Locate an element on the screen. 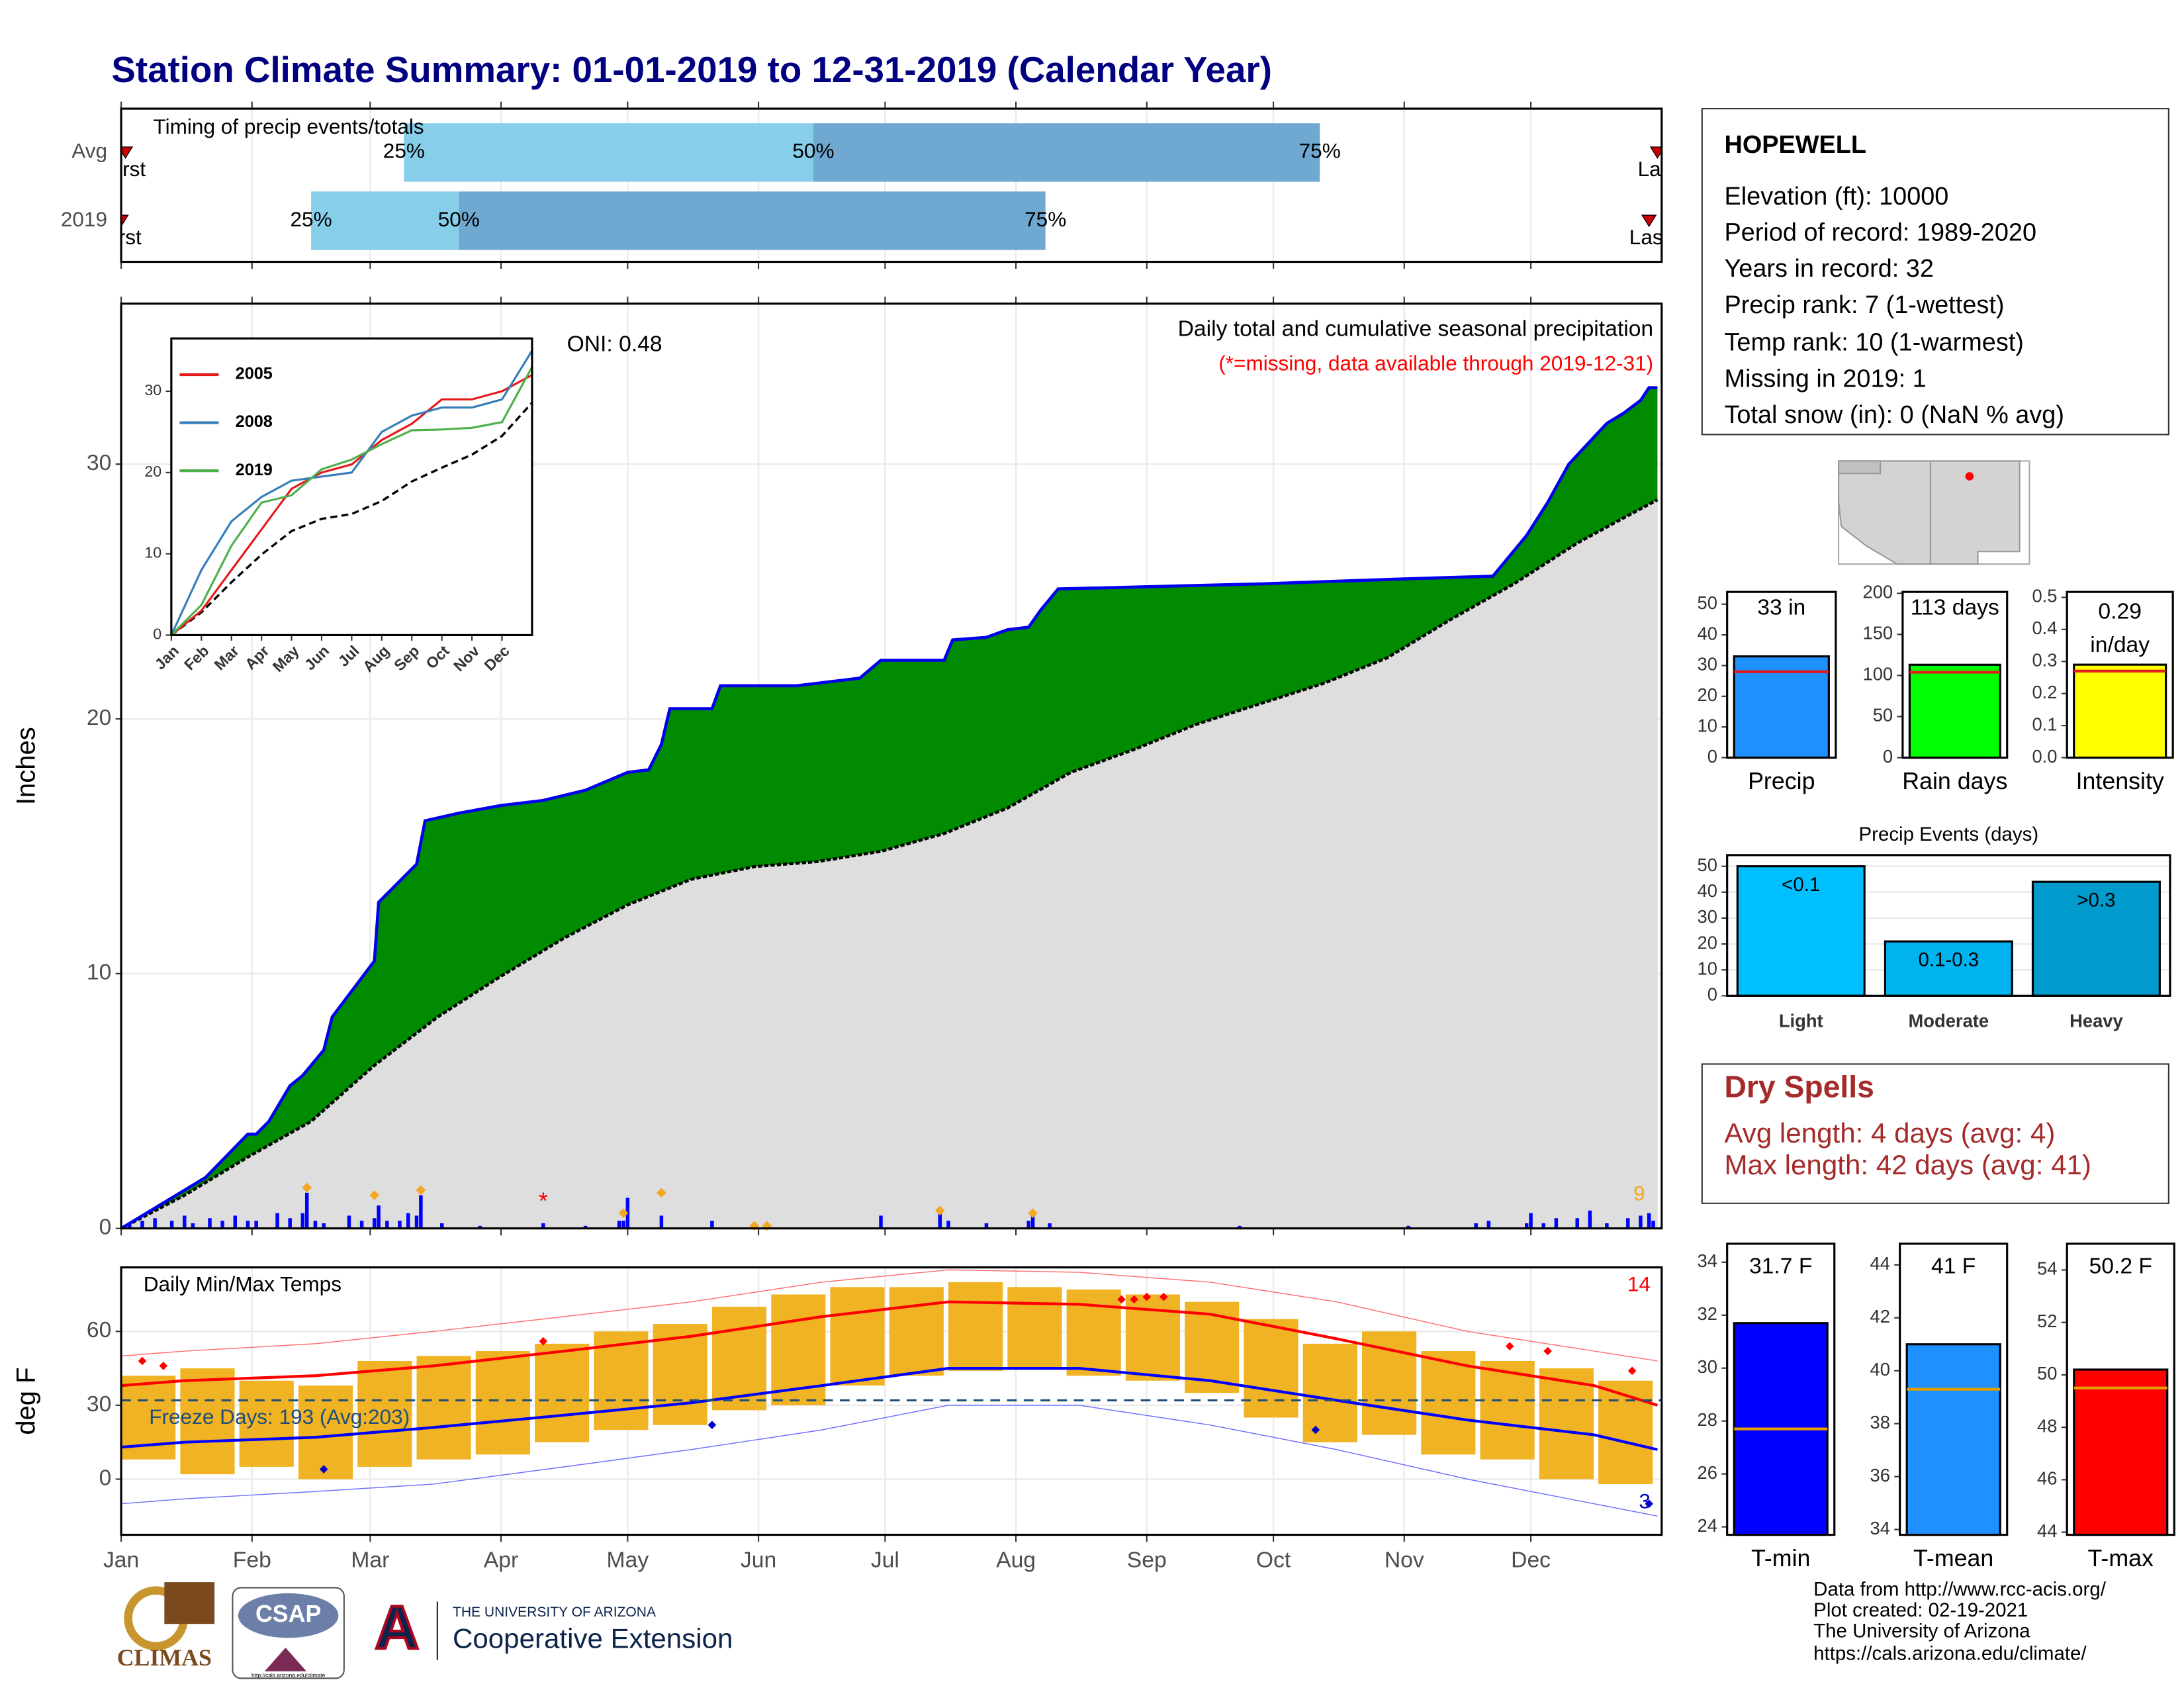  logo-cloud is located at coordinates (288, 1615).